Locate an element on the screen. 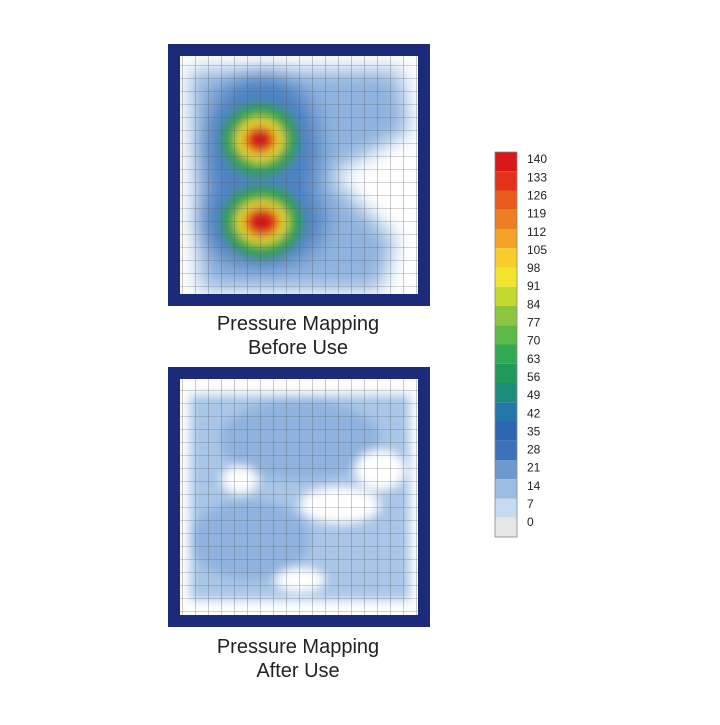  caption: After Use is located at coordinates (297, 671).